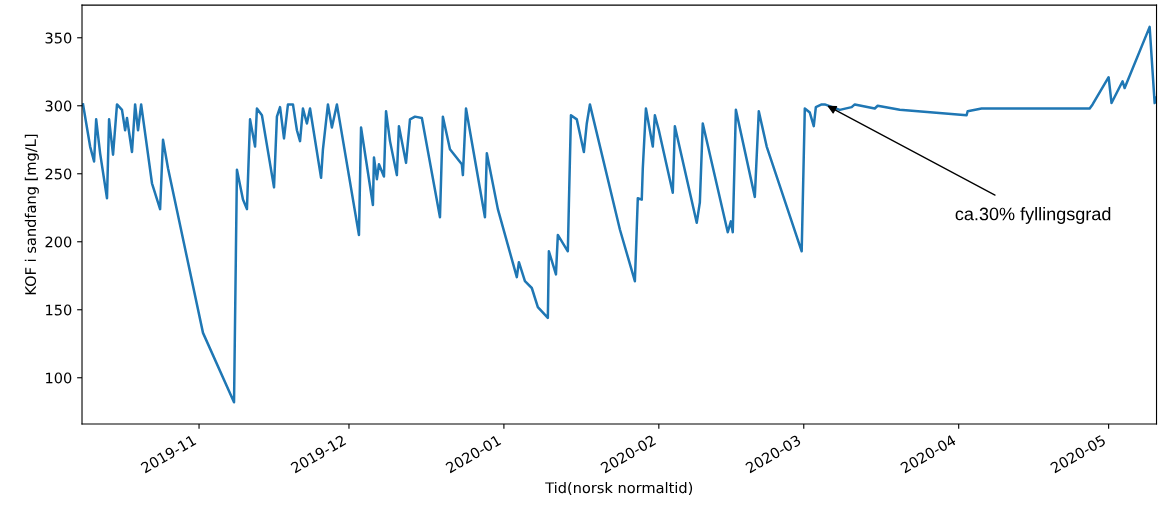 This screenshot has width=1160, height=513. Describe the element at coordinates (59, 310) in the screenshot. I see `y-tick-label: 150` at that location.